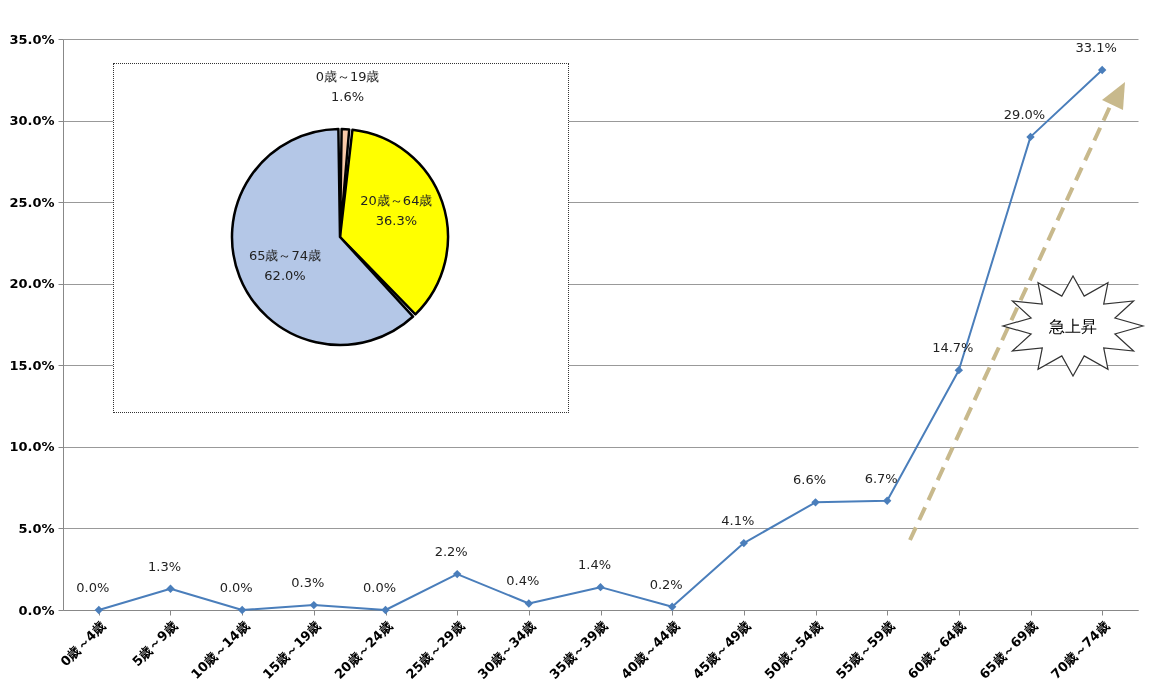 This screenshot has height=686, width=1154. I want to click on data-label: 0.4%, so click(523, 581).